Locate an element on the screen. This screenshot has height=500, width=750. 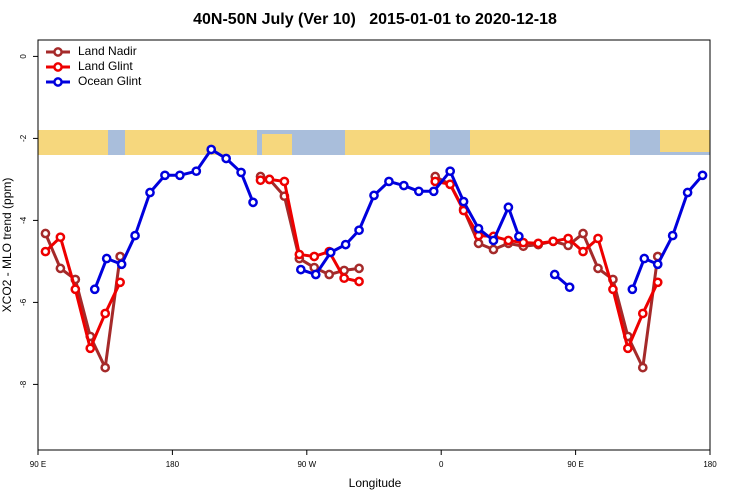
legend-label: Land Nadir is located at coordinates (107, 51).